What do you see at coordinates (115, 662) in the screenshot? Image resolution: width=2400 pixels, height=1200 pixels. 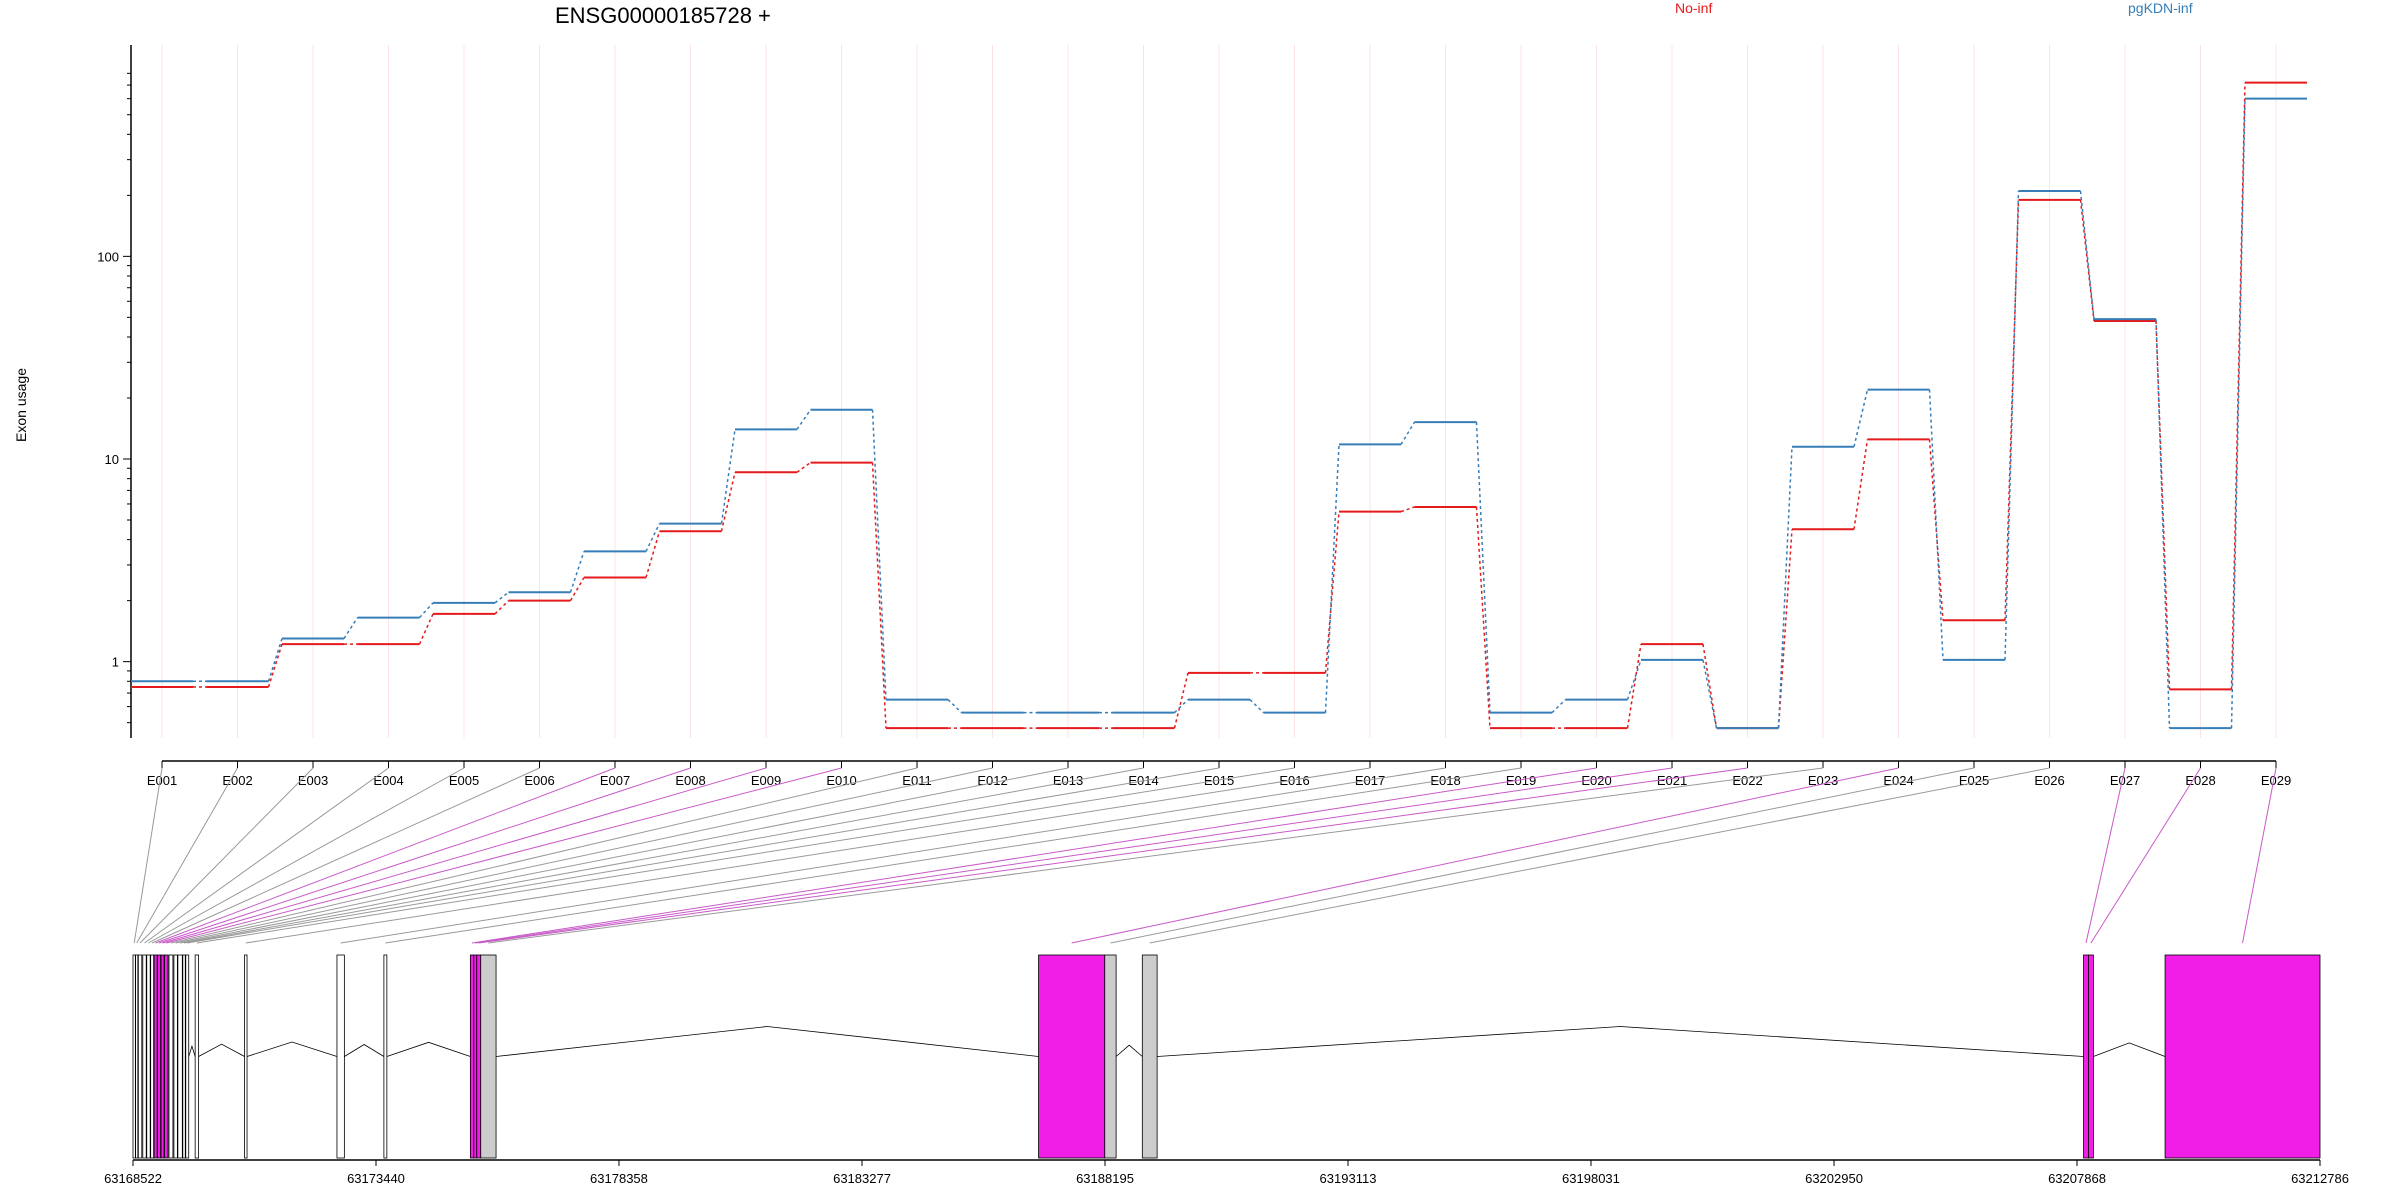 I see `y-tick-label: 1` at bounding box center [115, 662].